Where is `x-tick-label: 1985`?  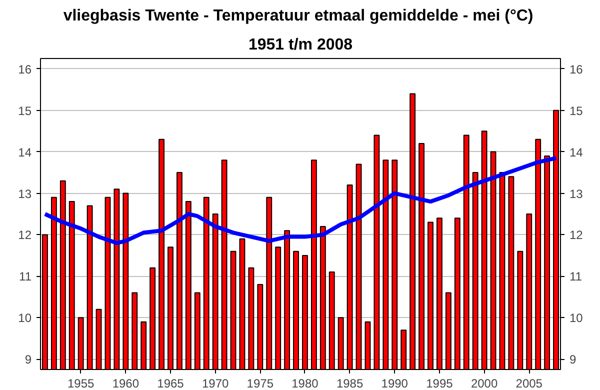
x-tick-label: 1985 is located at coordinates (350, 383).